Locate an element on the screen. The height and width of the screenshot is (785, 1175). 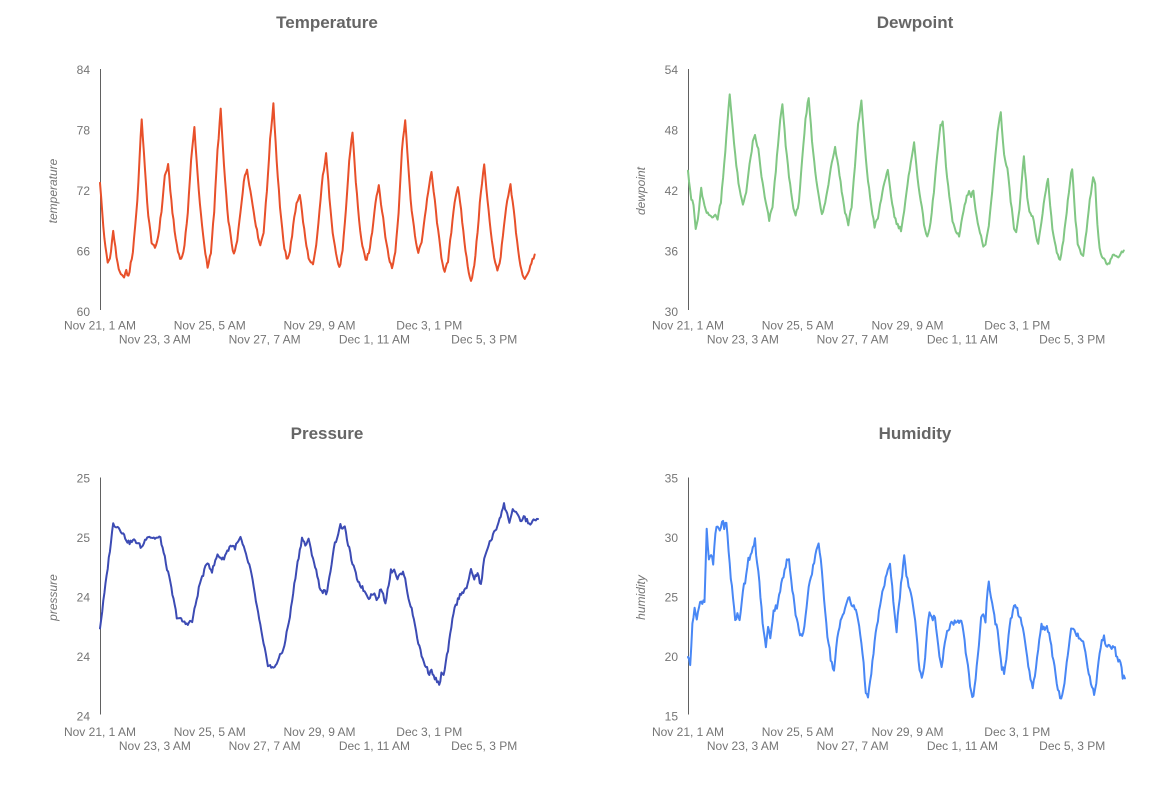
y-tick-label: 84 is located at coordinates (84, 70).